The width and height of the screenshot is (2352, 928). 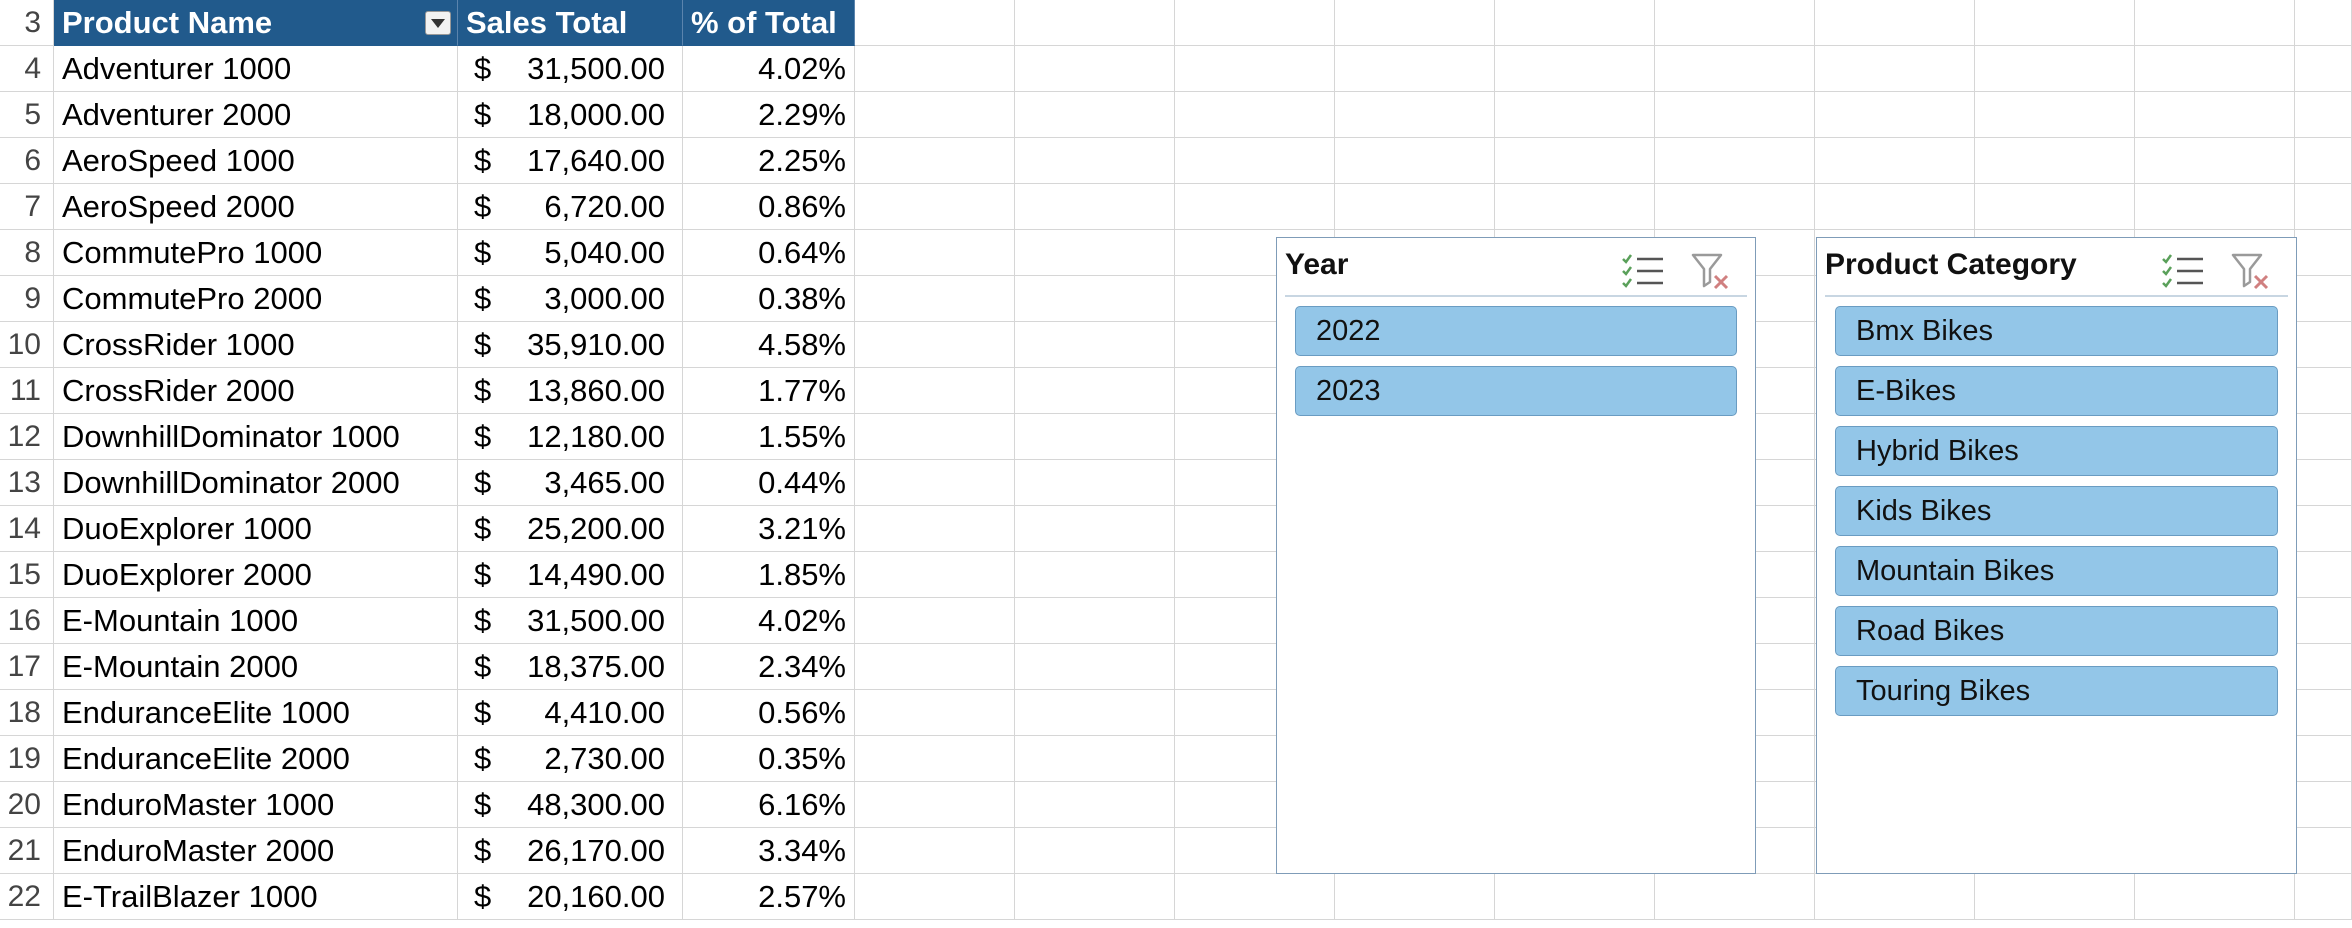 I want to click on percent-total-cell: 0.64%, so click(x=769, y=253).